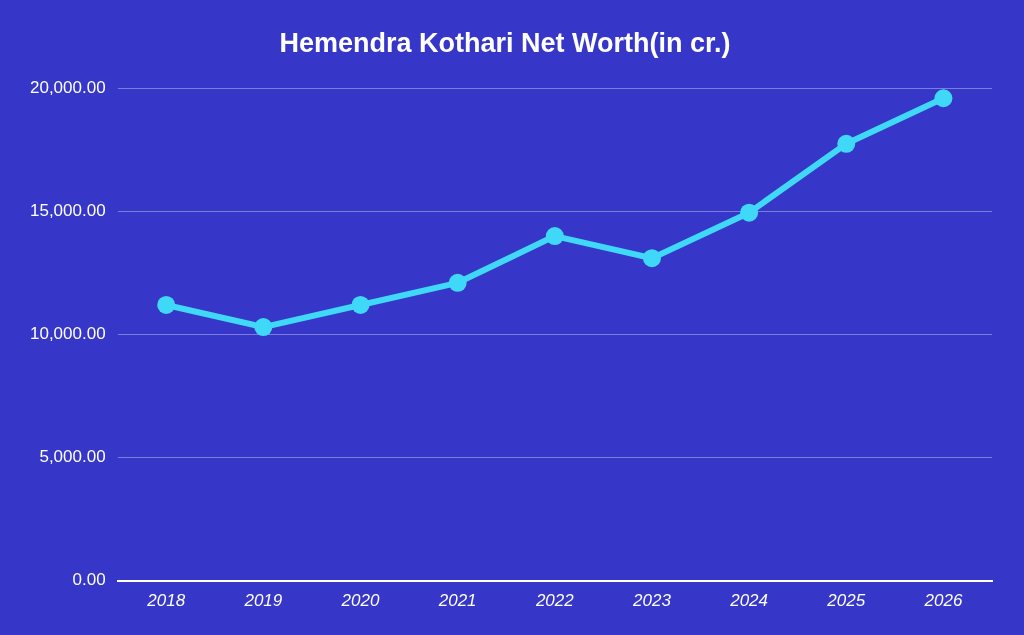  I want to click on y-tick-label: 0.00, so click(89, 580).